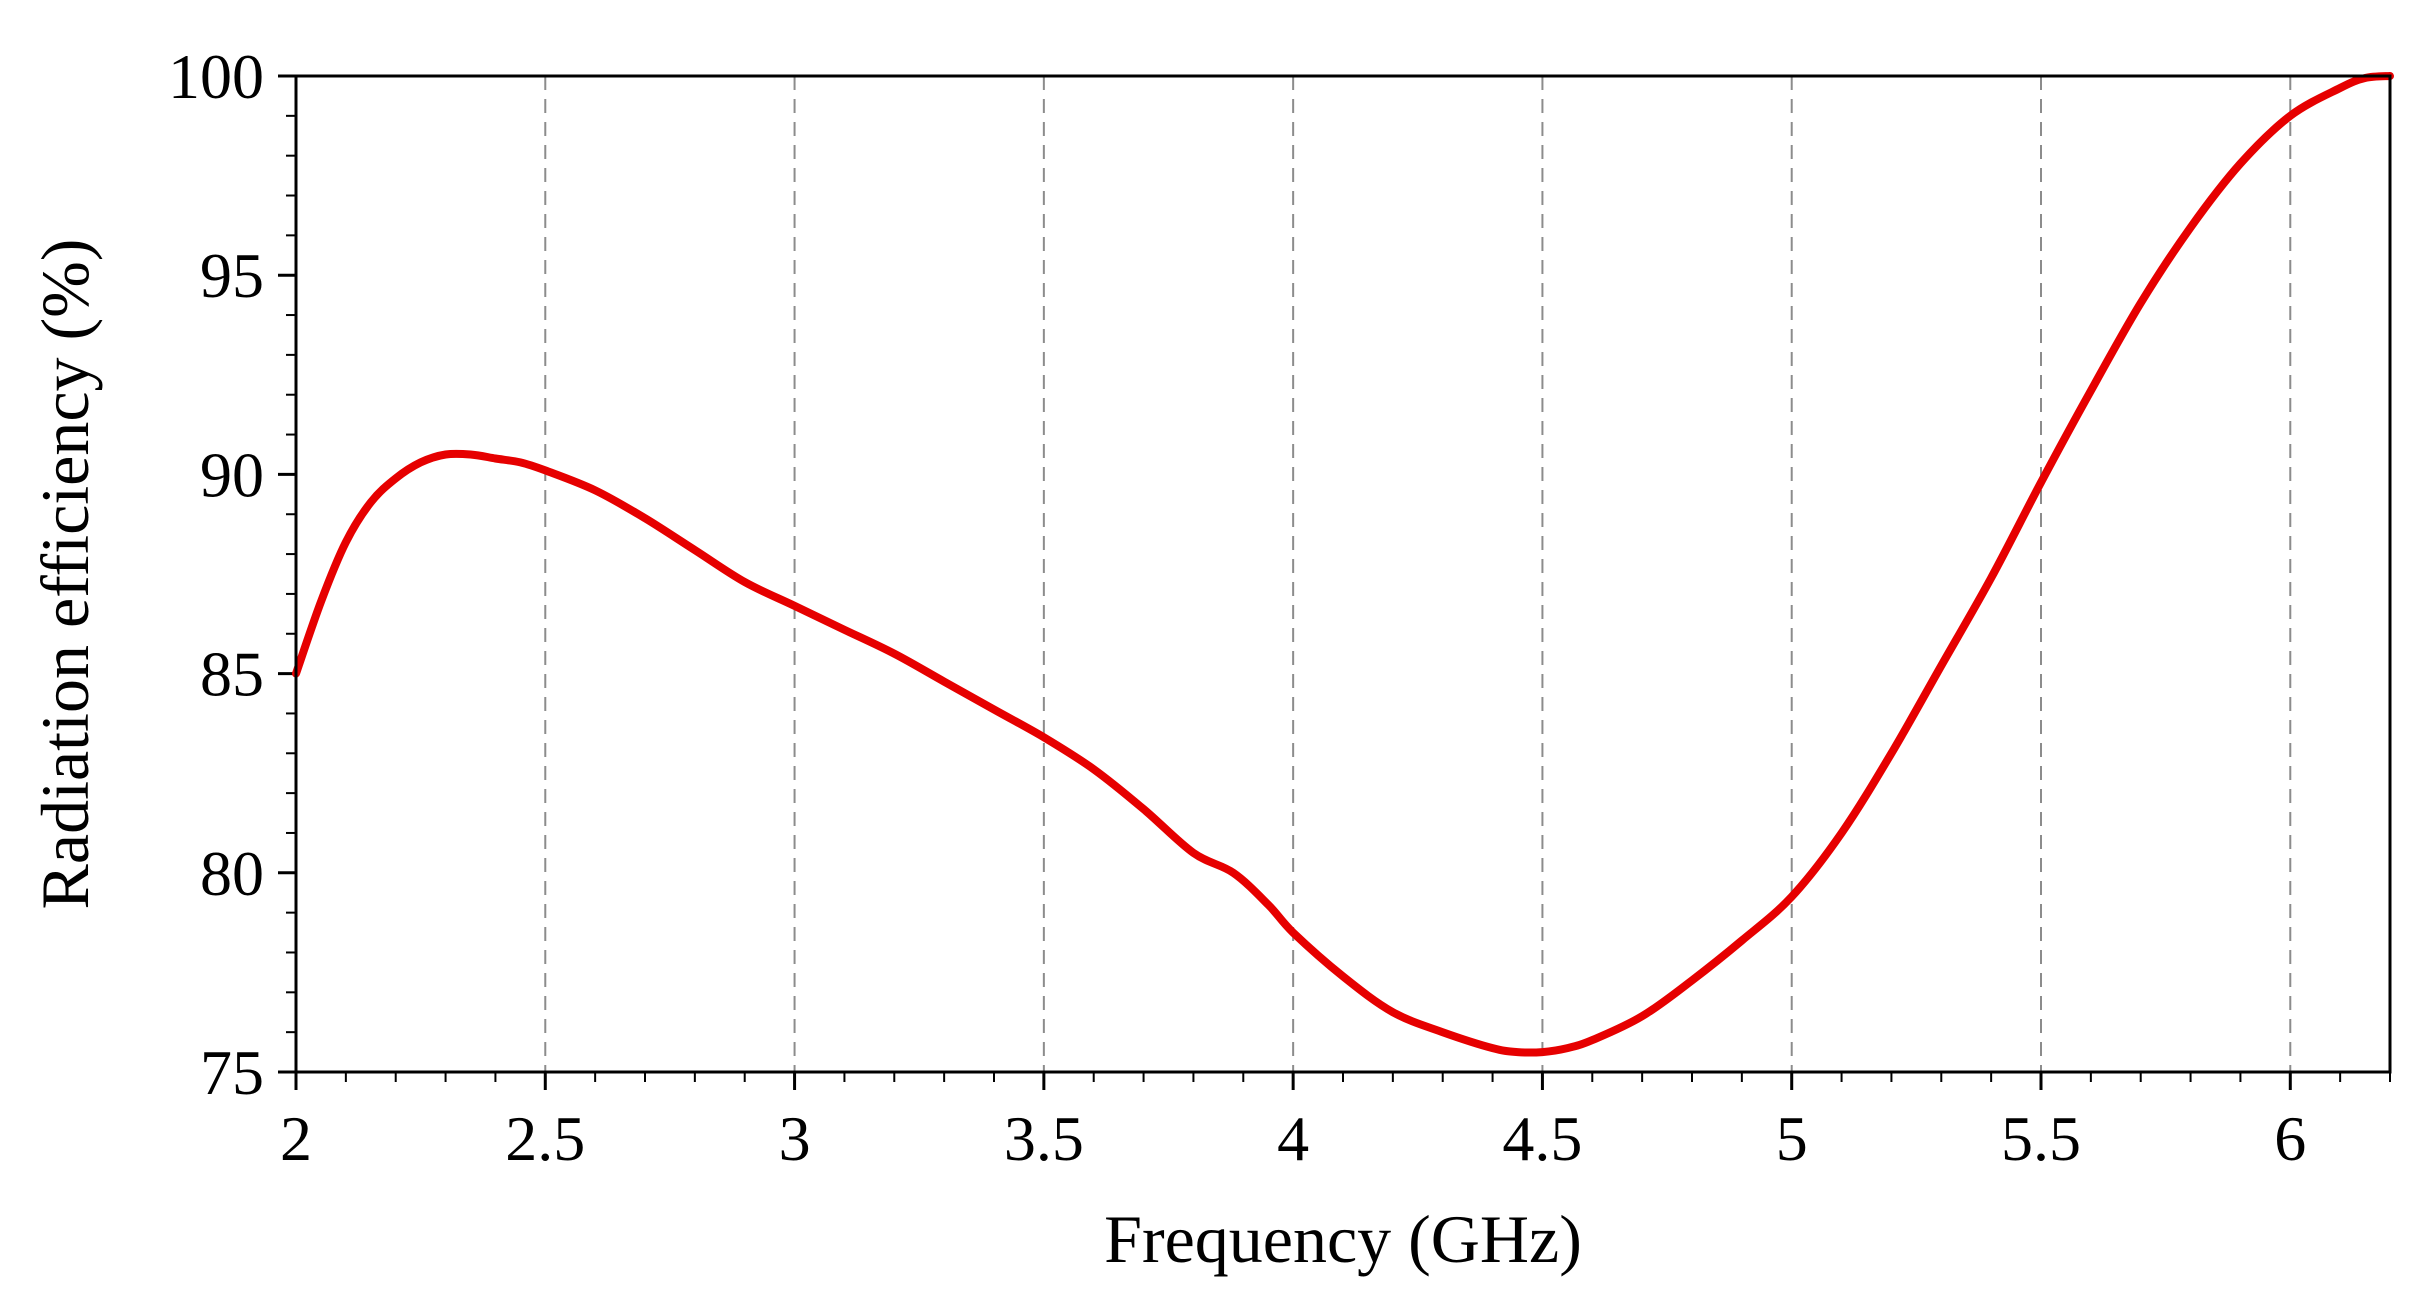  I want to click on x-tick-label-2: 3, so click(795, 1138).